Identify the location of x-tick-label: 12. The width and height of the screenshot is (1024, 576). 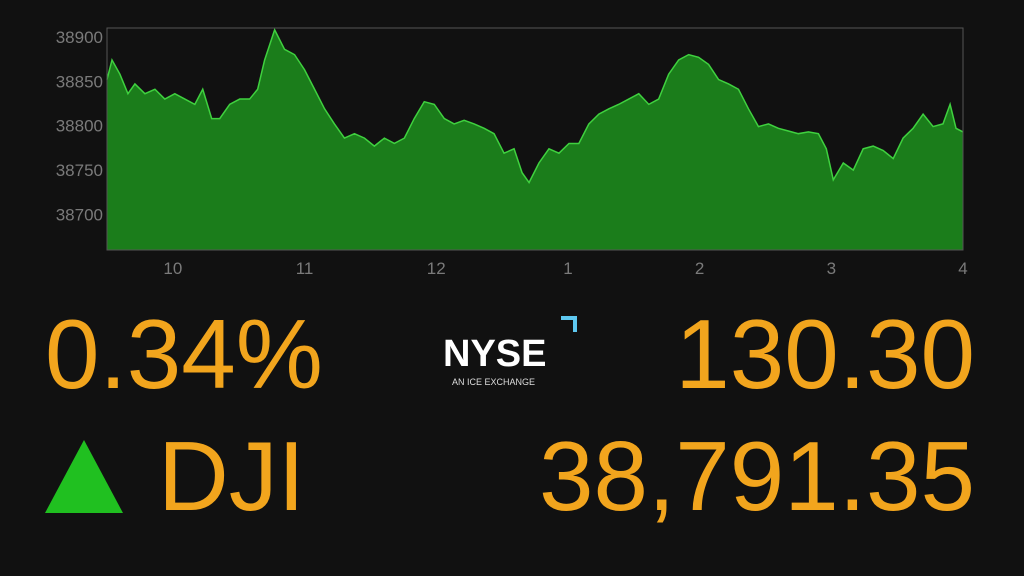
(436, 268).